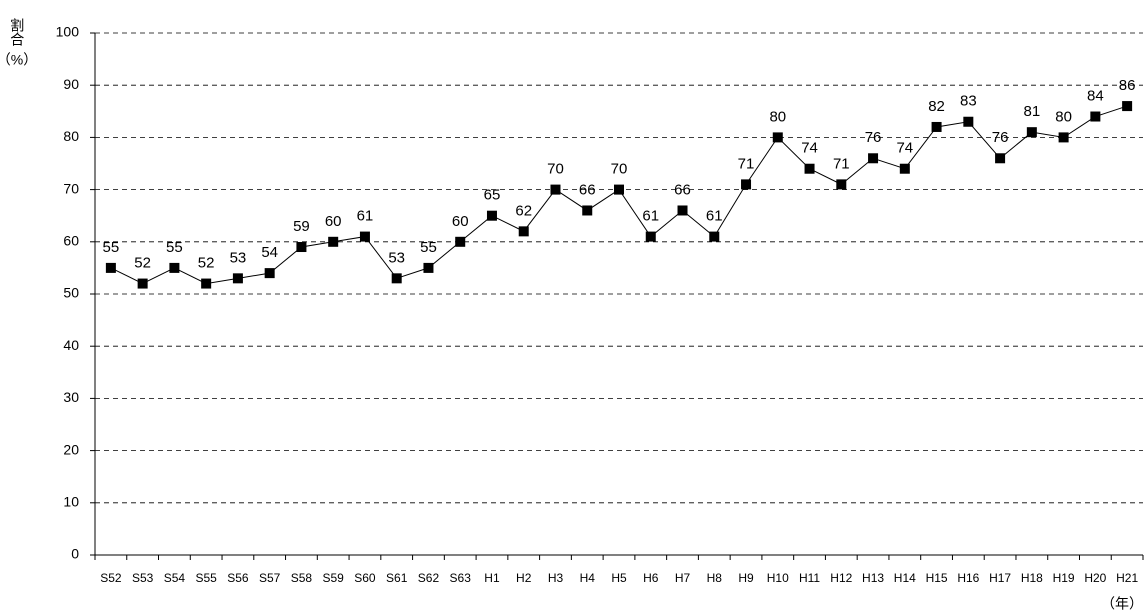 The height and width of the screenshot is (614, 1145). I want to click on x-tick-label: S56, so click(238, 578).